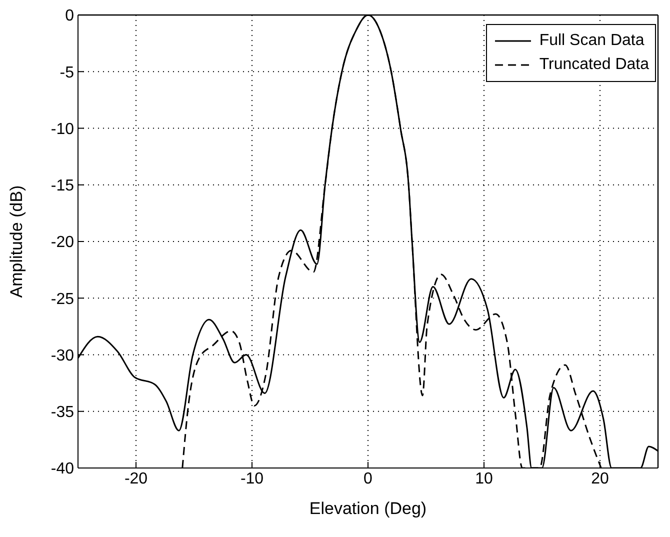  What do you see at coordinates (594, 65) in the screenshot?
I see `legend-label: Truncated Data` at bounding box center [594, 65].